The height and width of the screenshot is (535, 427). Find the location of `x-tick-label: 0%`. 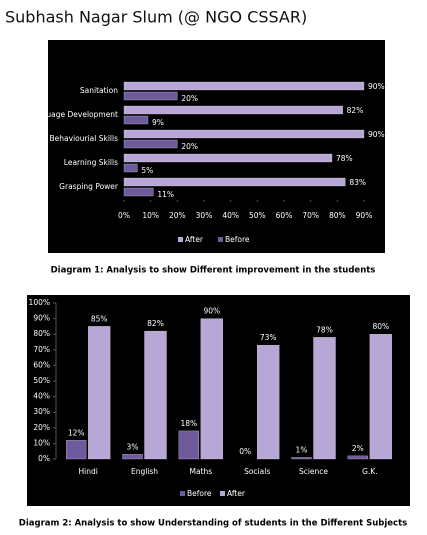

x-tick-label: 0% is located at coordinates (124, 215).